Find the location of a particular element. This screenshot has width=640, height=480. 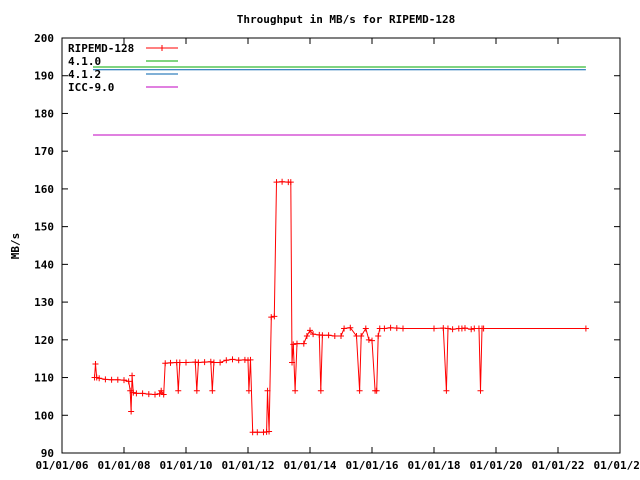

y-tick-label: 120 is located at coordinates (44, 340).